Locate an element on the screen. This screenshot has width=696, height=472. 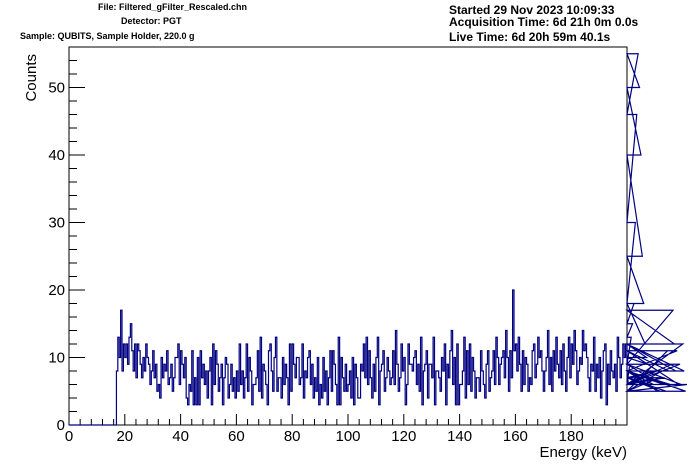
y-tick-label: 30 is located at coordinates (56, 223).